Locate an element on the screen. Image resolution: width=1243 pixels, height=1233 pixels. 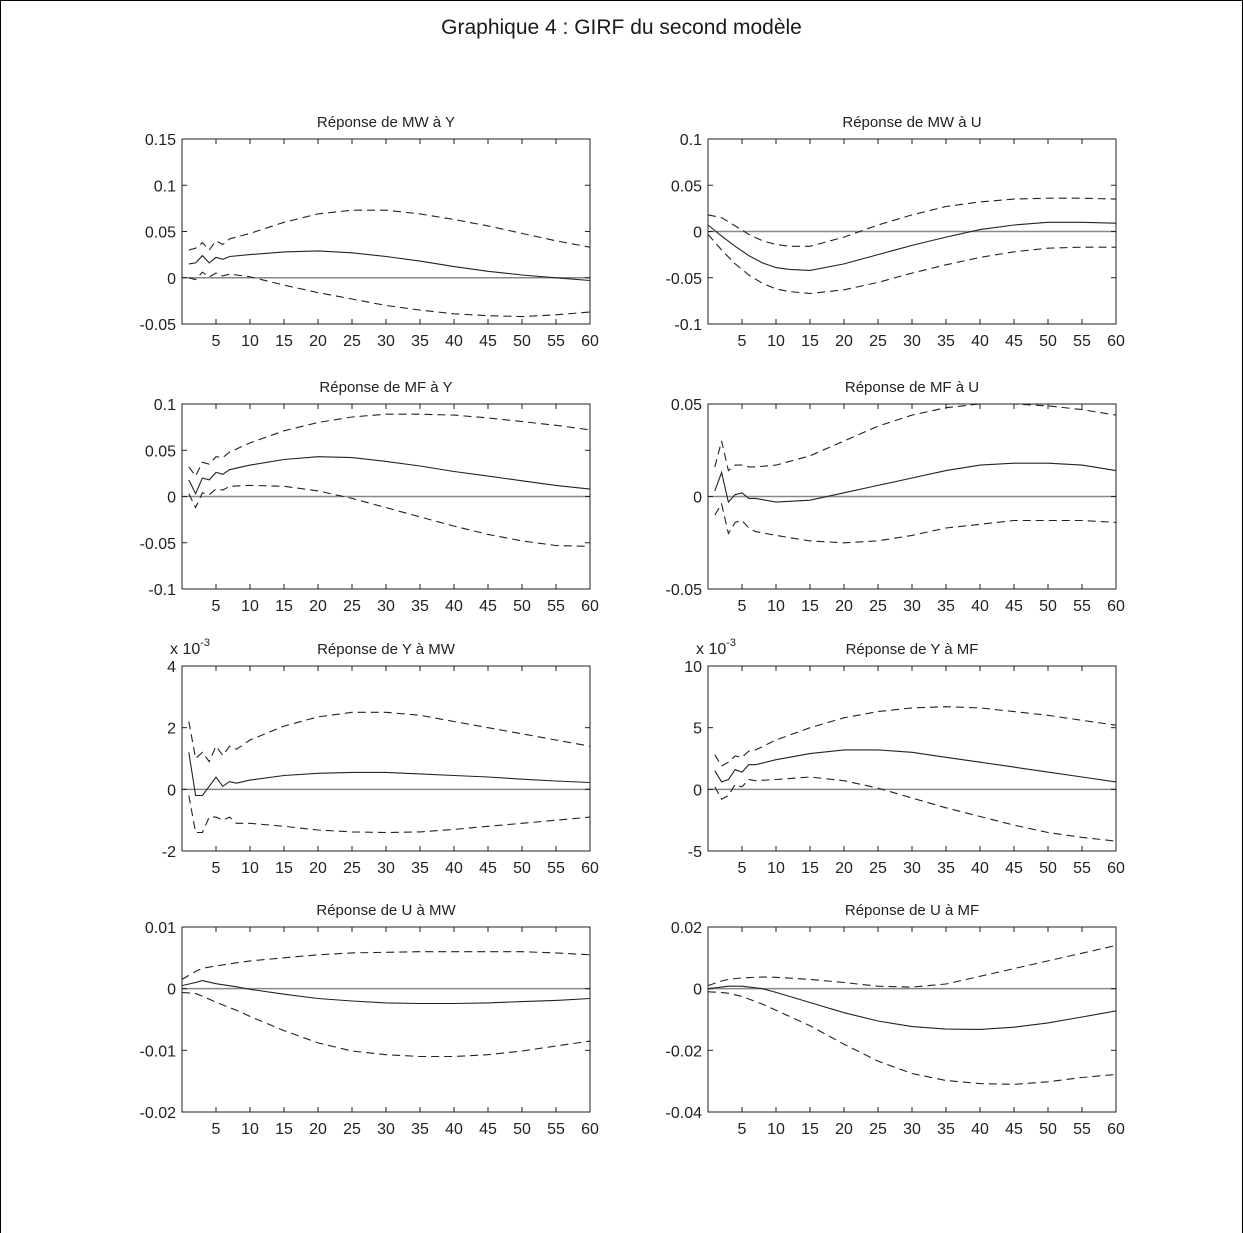
y-tick-label: 4 is located at coordinates (171, 667).